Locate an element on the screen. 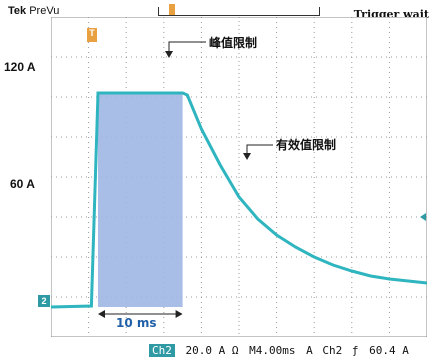 The width and height of the screenshot is (435, 360). status-trigger-channel: Ch2 is located at coordinates (332, 350).